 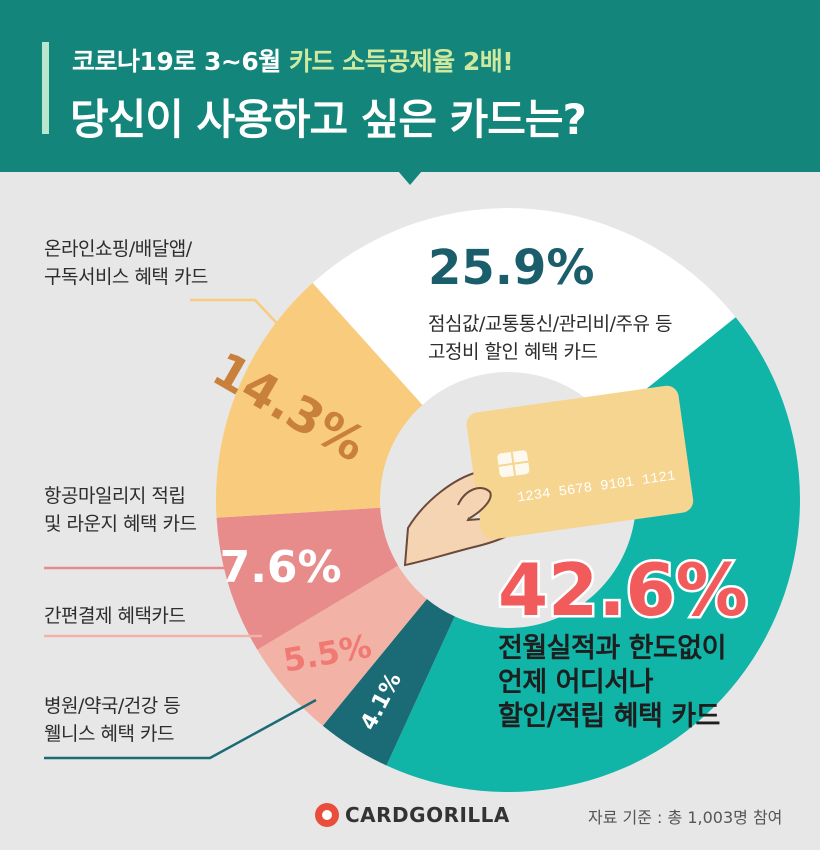 What do you see at coordinates (550, 324) in the screenshot?
I see `fixed-line1: 점심값/교통통신/관리비/주유 등` at bounding box center [550, 324].